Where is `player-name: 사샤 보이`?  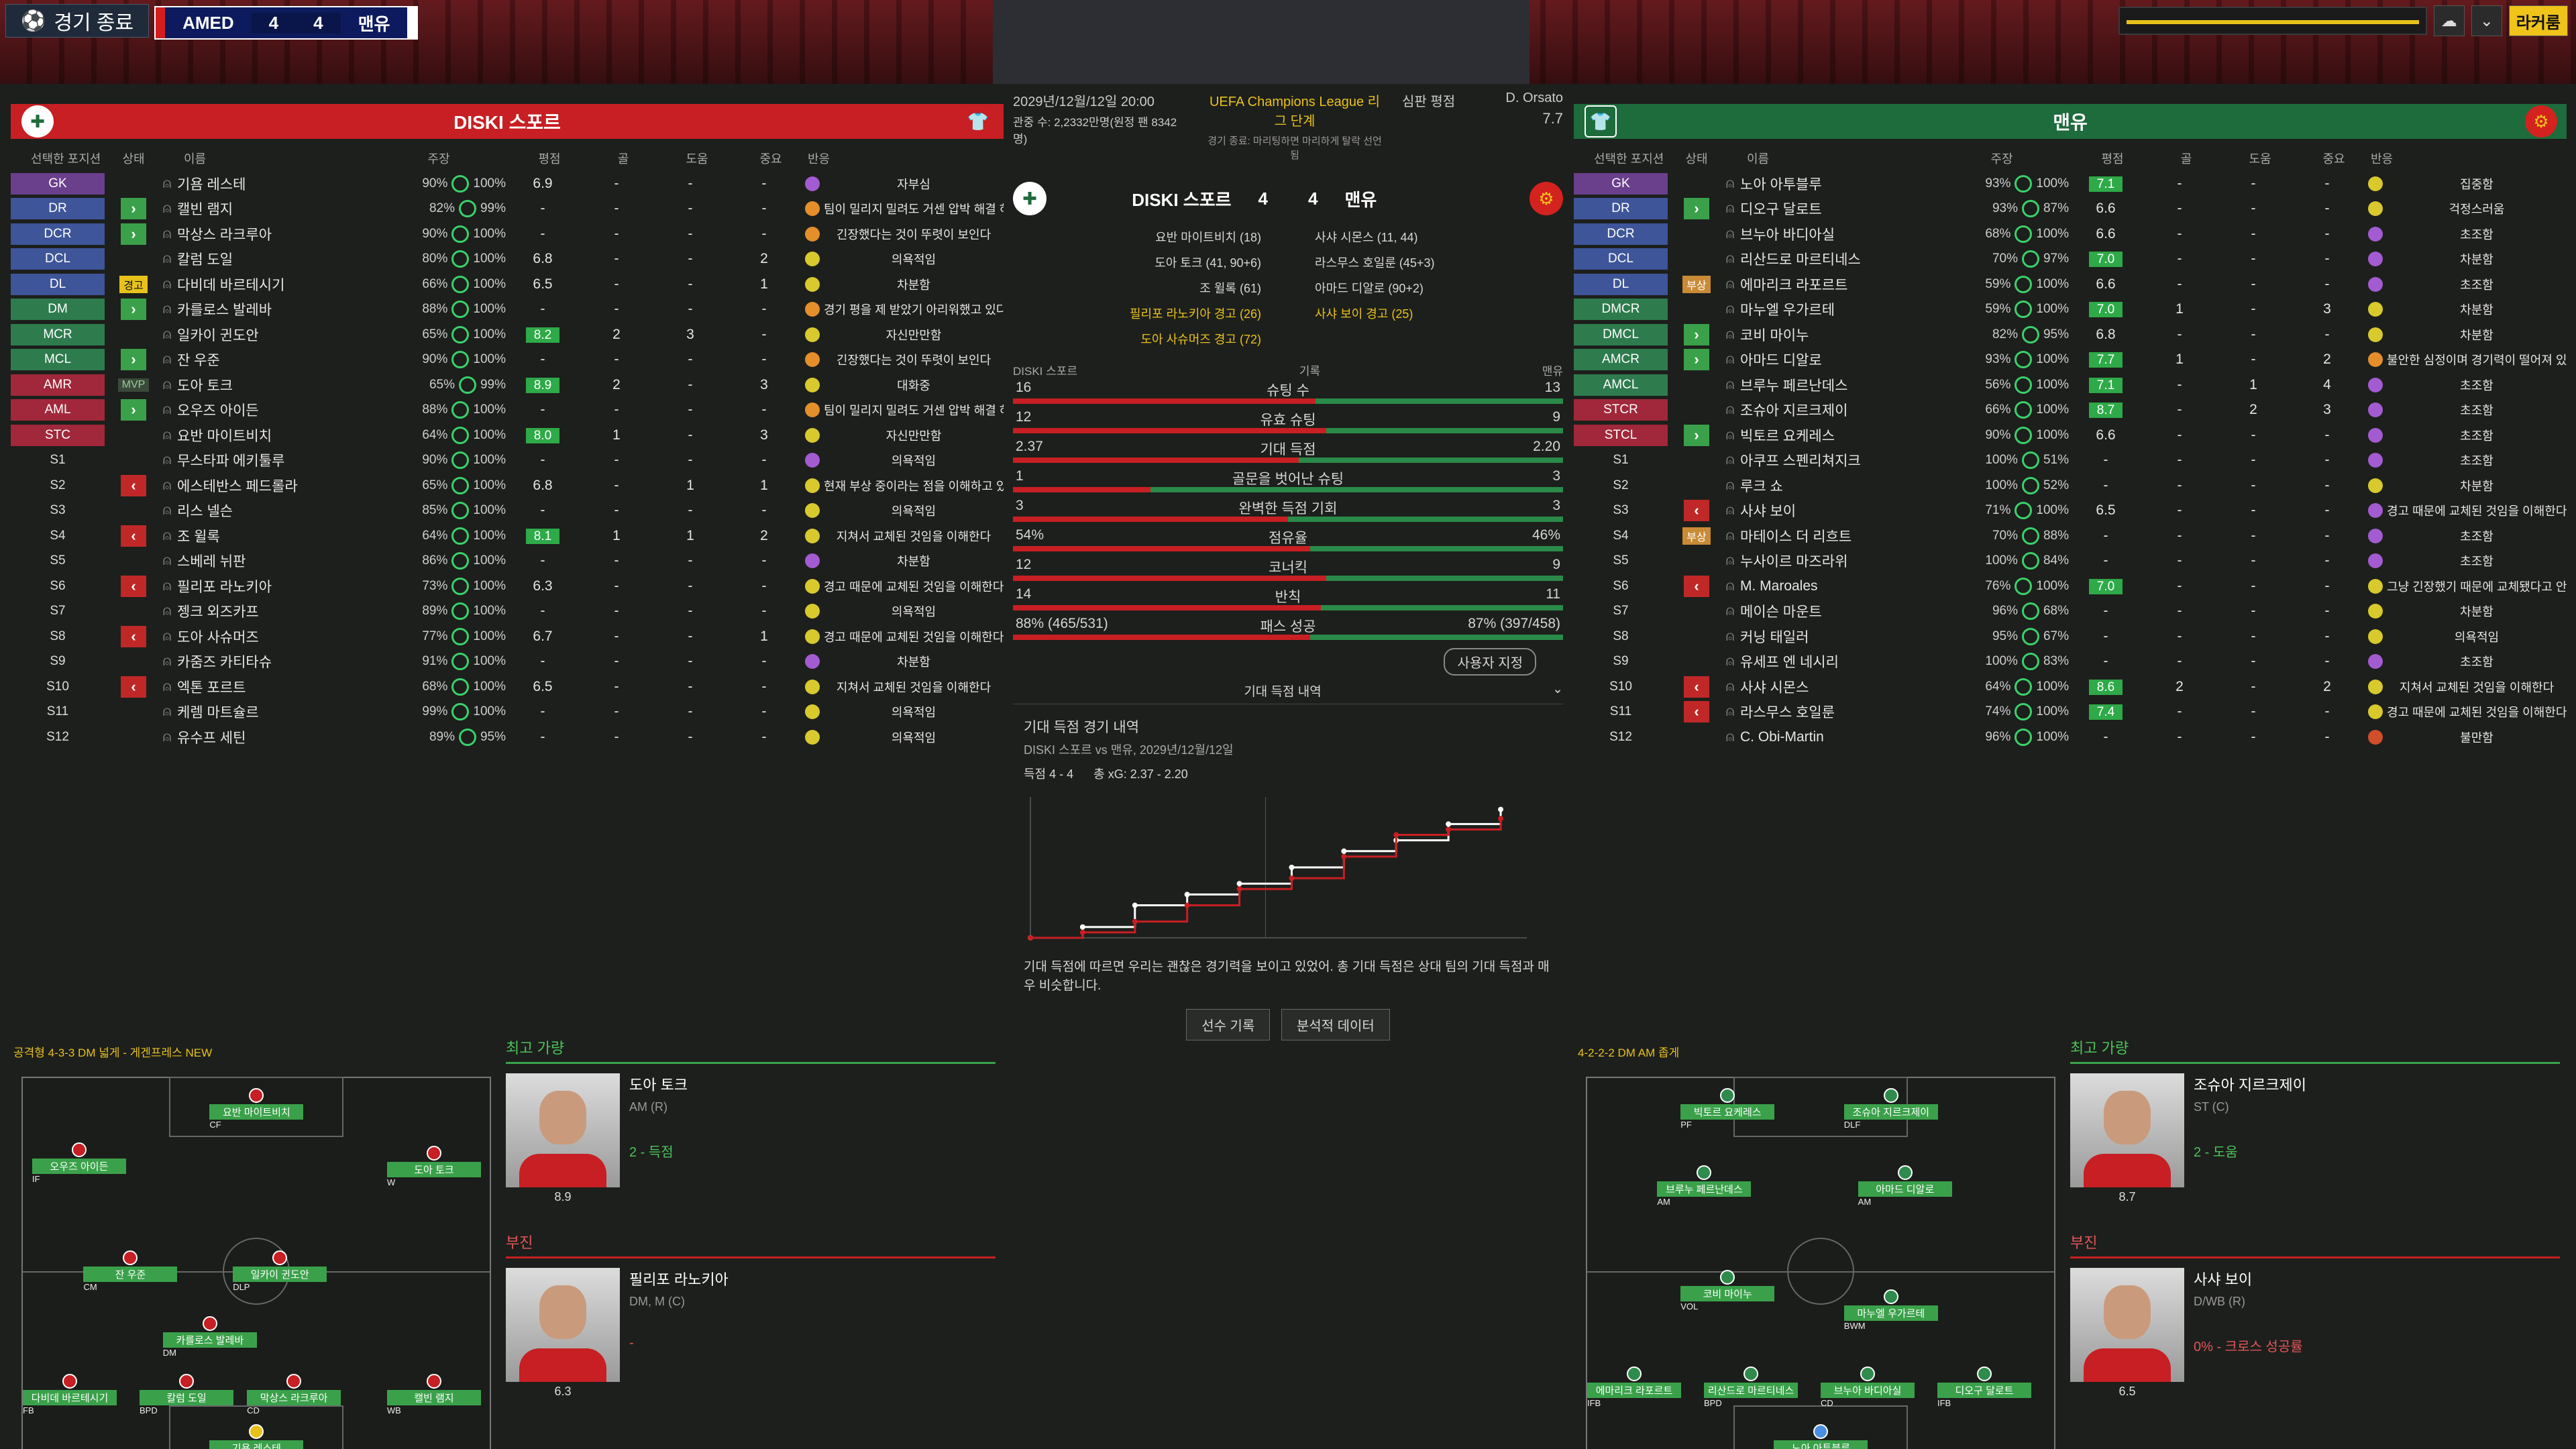 player-name: 사샤 보이 is located at coordinates (1768, 512).